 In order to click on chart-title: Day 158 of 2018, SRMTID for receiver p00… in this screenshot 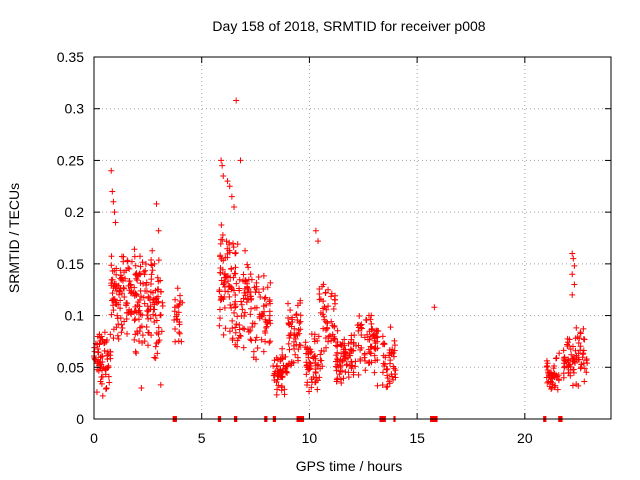, I will do `click(348, 26)`.